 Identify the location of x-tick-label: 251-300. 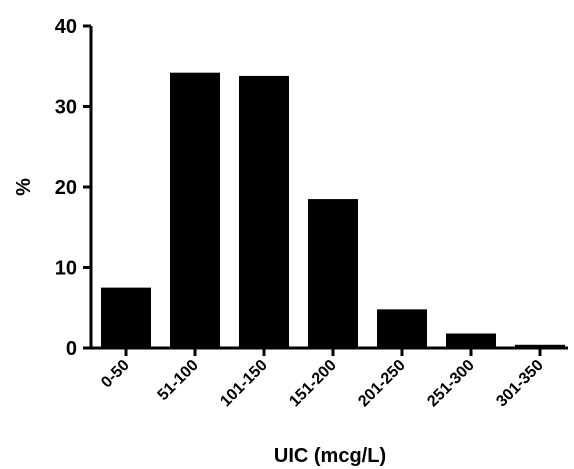
(451, 384).